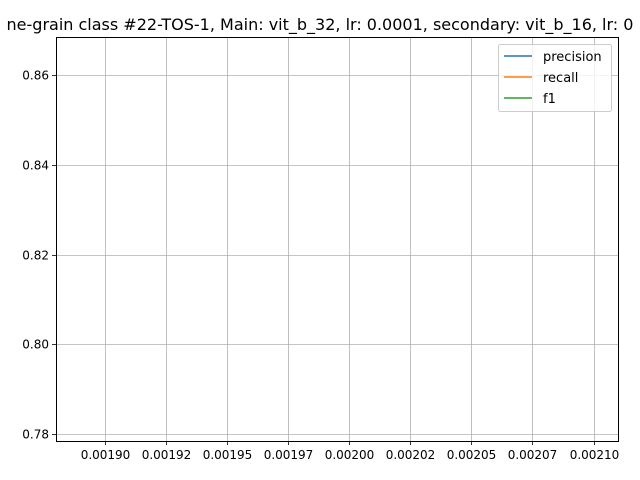  I want to click on y-tick-label: 0.82, so click(35, 256).